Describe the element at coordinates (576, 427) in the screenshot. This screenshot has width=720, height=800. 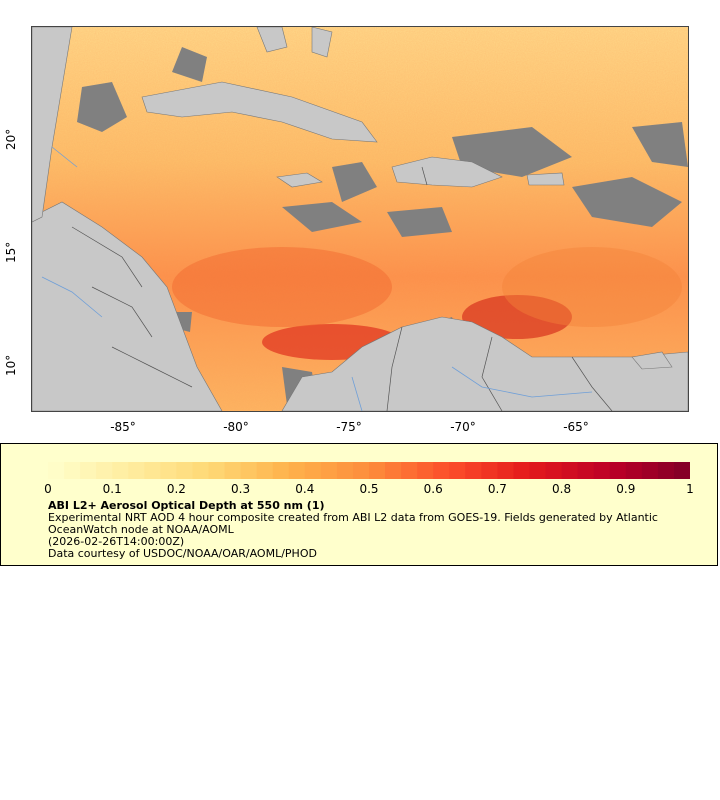
I see `x-tick-label: -65°` at that location.